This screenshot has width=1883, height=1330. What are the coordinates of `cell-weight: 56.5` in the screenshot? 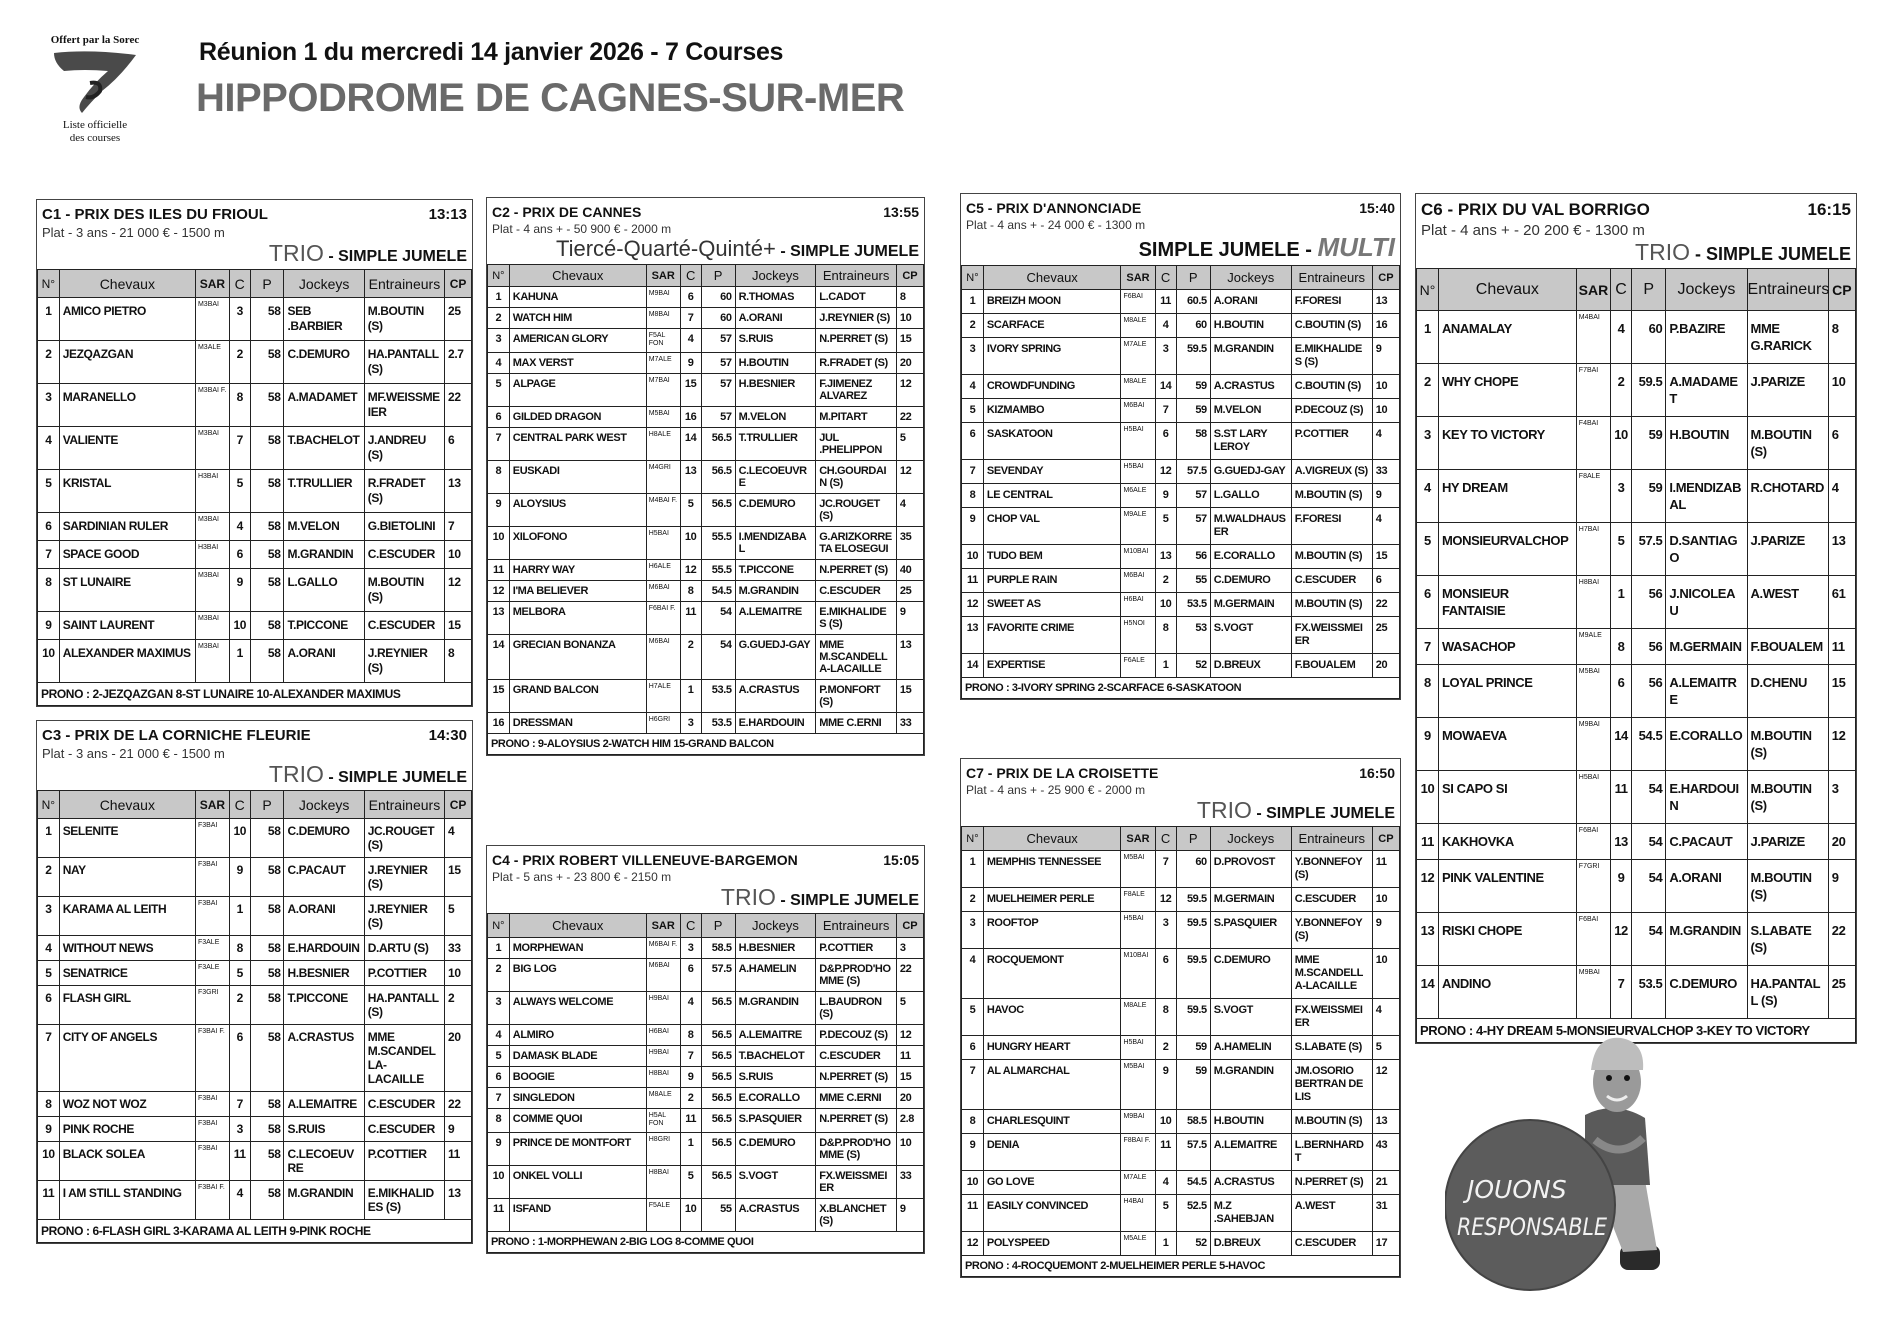 It's located at (718, 1056).